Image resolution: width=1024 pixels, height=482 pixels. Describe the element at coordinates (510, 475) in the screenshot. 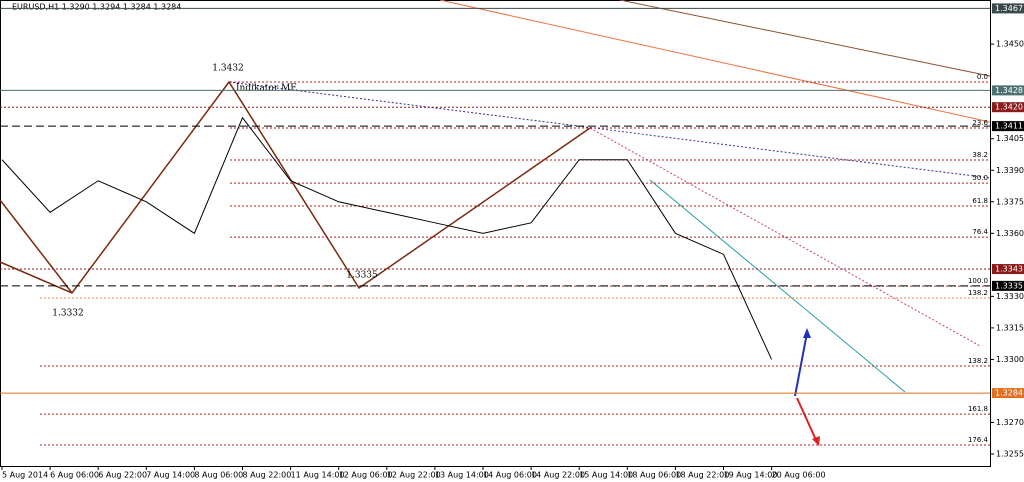

I see `x-tick-label: 14 Aug 06:00` at that location.